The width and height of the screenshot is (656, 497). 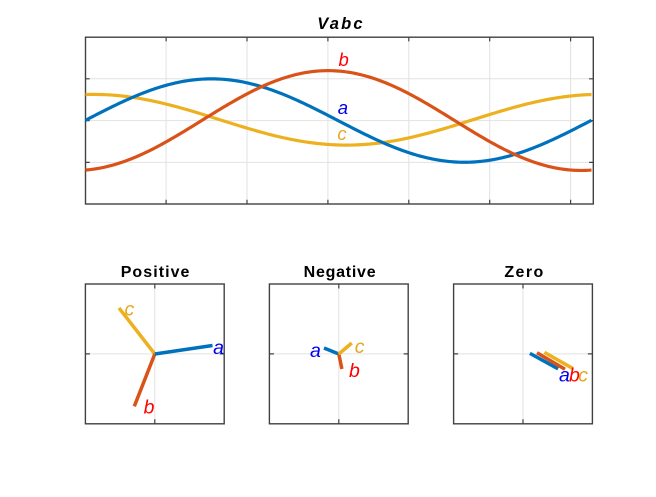 I want to click on svg-text: Vabc, so click(x=341, y=24).